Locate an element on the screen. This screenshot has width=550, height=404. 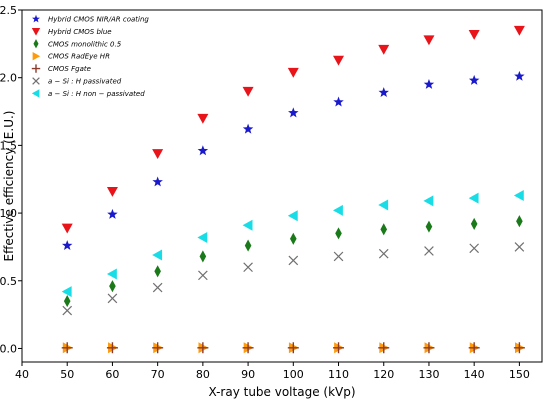
legend-box is located at coordinates (90, 57).